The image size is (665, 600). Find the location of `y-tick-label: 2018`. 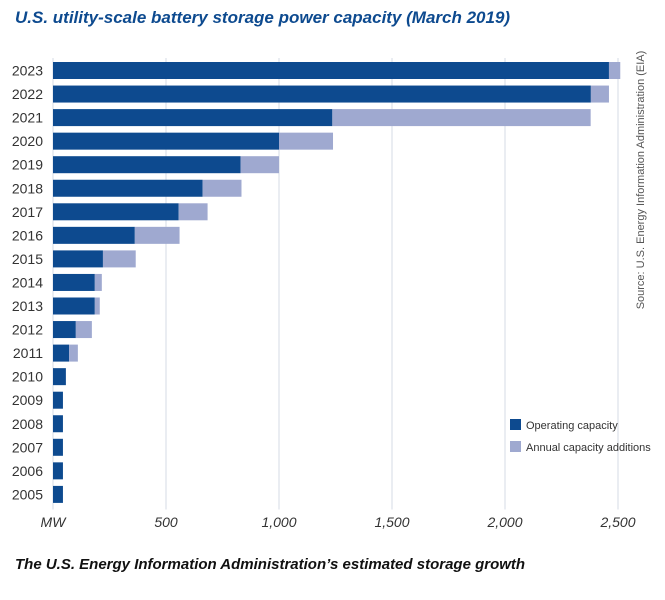

y-tick-label: 2018 is located at coordinates (27, 188).